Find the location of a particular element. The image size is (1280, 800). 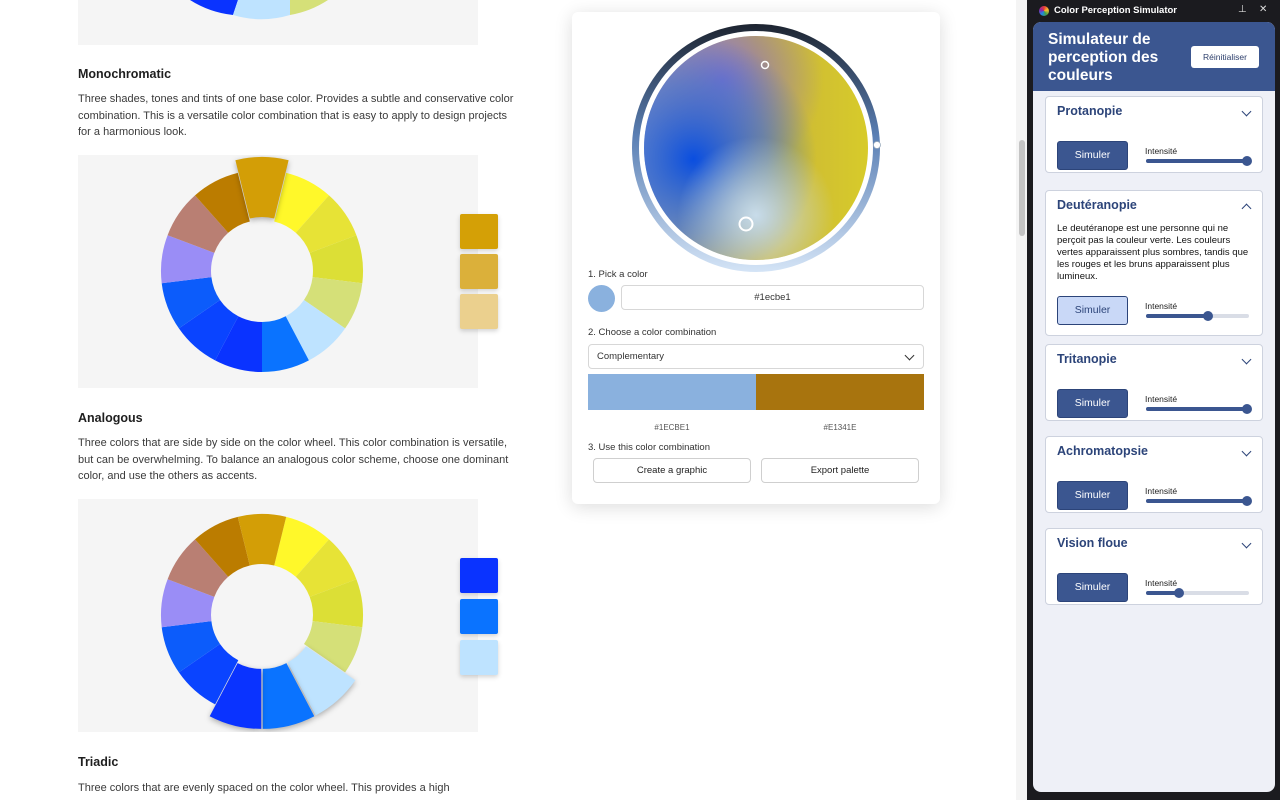

picked-color-swatch is located at coordinates (601, 298).